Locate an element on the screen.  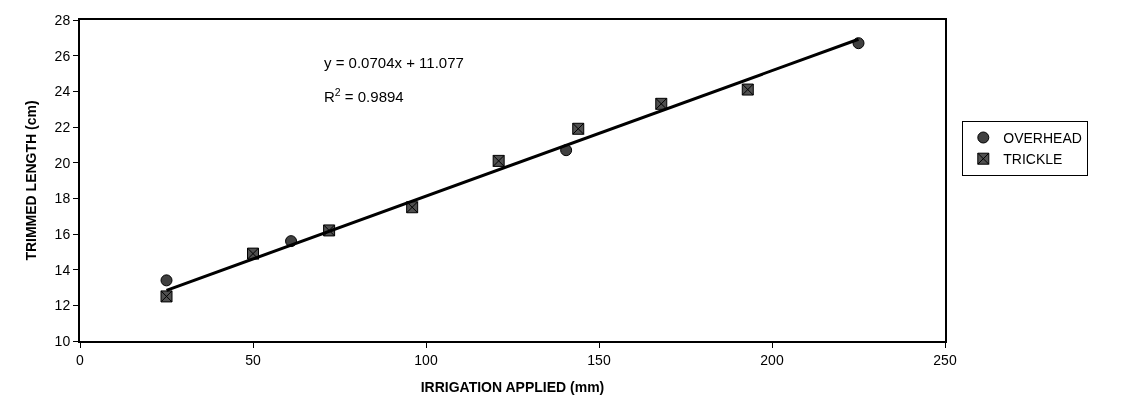
annotation: y = 0.0704x + 11.077 is located at coordinates (394, 62).